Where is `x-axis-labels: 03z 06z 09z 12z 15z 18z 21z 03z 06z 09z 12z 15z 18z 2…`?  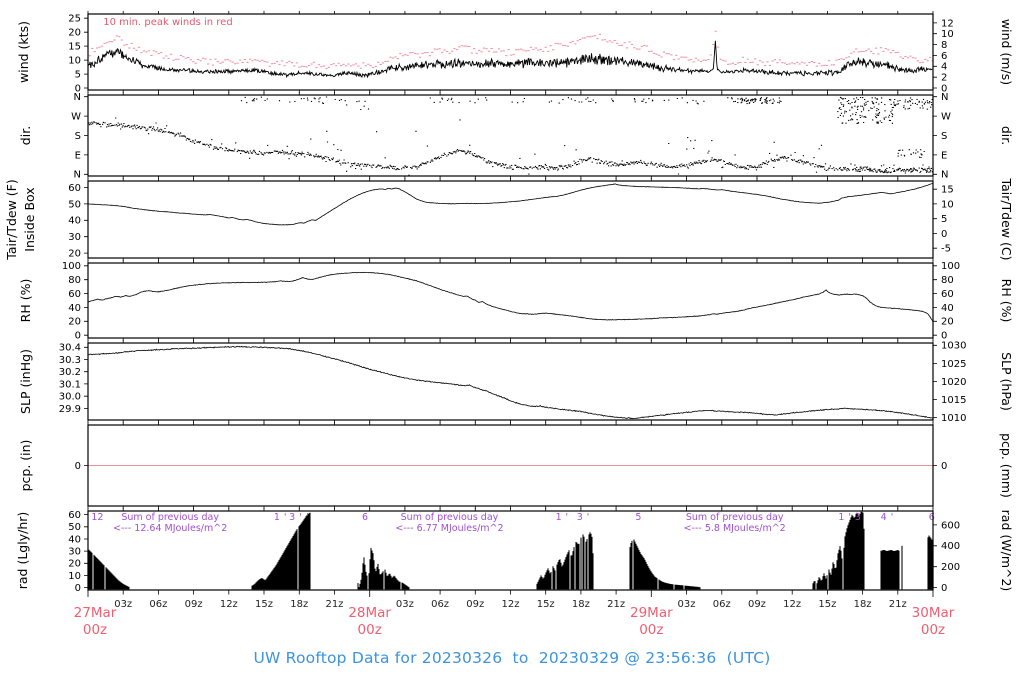
x-axis-labels: 03z 06z 09z 12z 15z 18z 21z 03z 06z 09z 12z 15z 18z 2… is located at coordinates (514, 618).